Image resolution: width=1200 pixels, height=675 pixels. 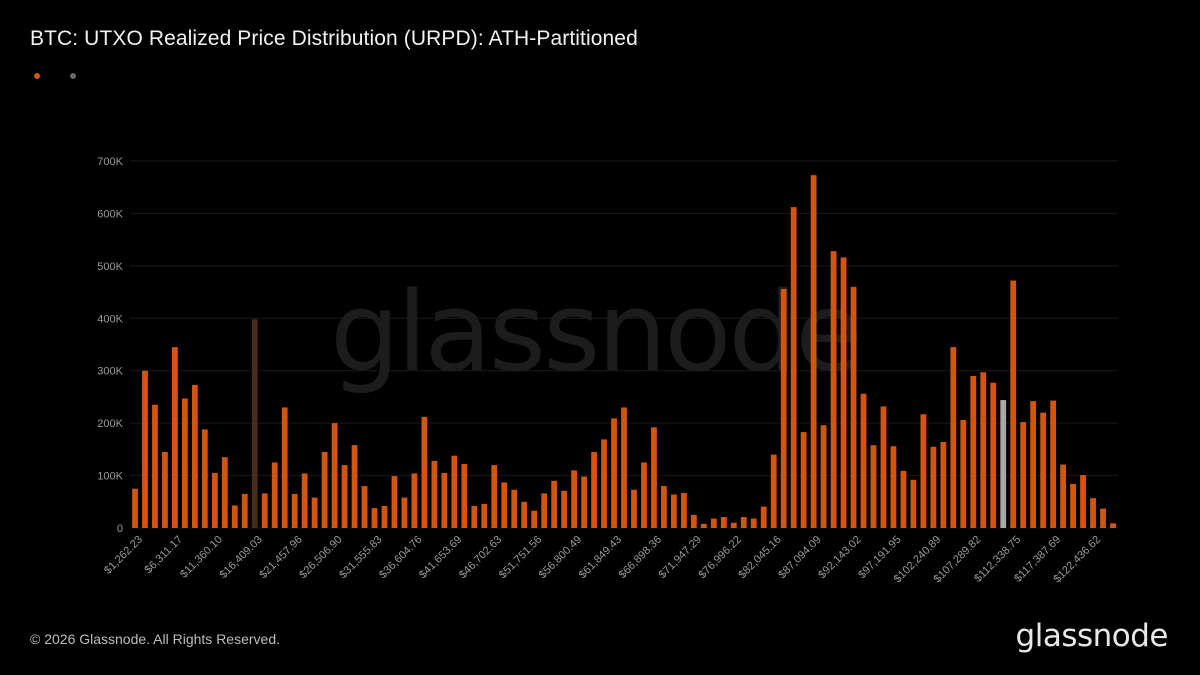 I want to click on glassnode-logo: glassnode, so click(x=1092, y=636).